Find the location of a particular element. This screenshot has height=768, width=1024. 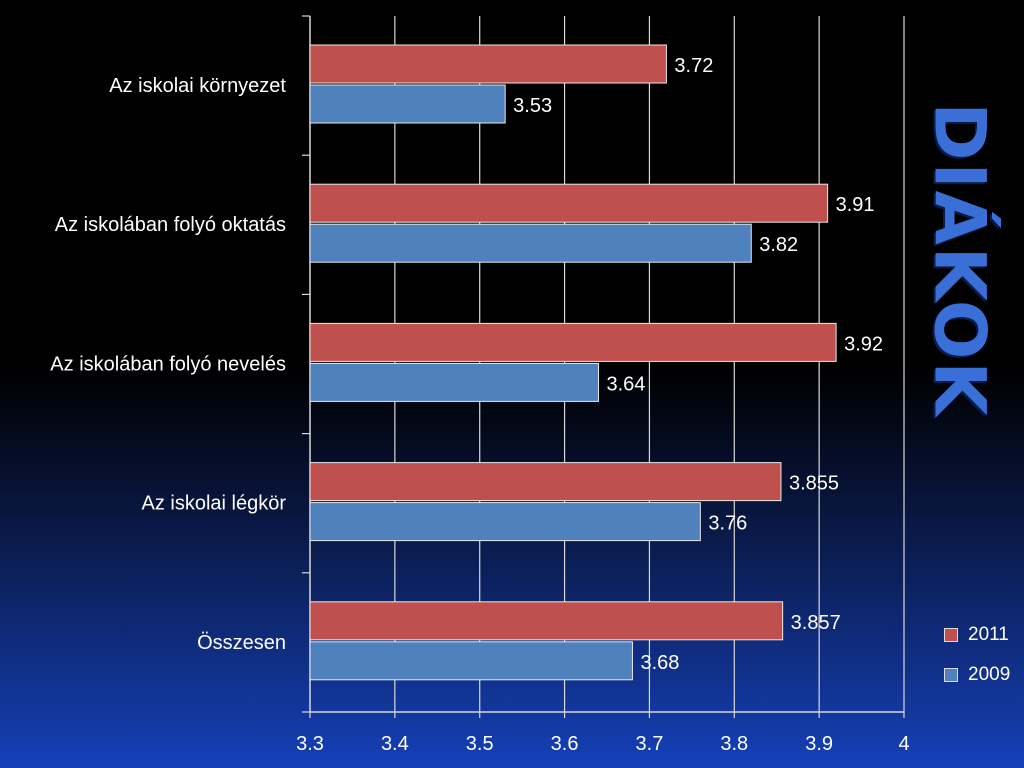

side-title-container: DIÁKOK is located at coordinates (960, 260).